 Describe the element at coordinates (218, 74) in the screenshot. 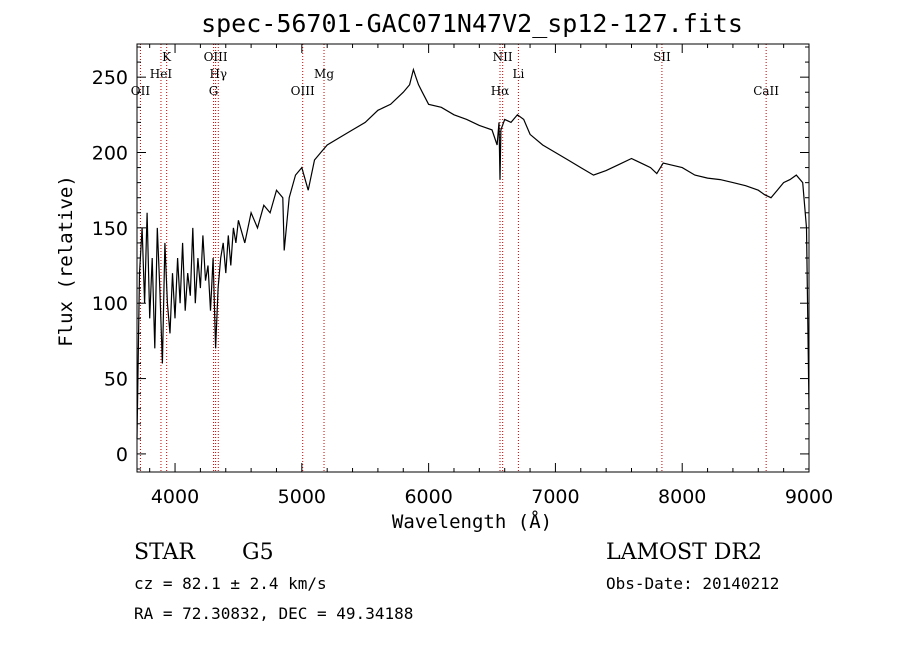

I see `spectral-line-label: Hγ` at that location.